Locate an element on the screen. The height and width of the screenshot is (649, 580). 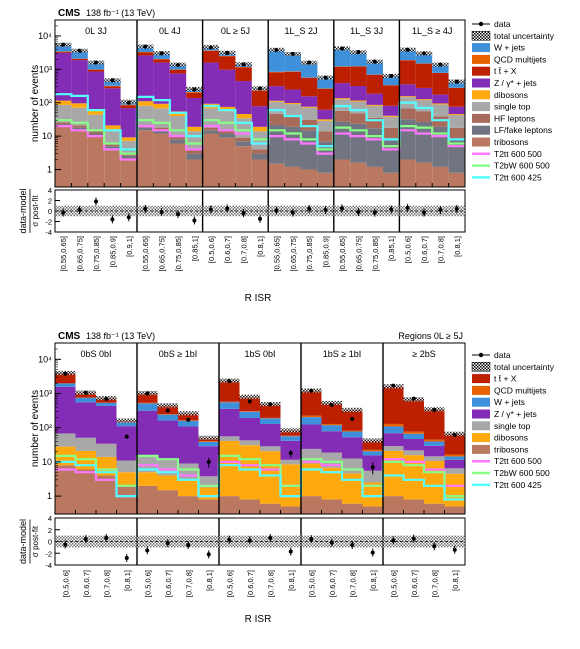
ratio-axis-label: data-model is located at coordinates (23, 541).